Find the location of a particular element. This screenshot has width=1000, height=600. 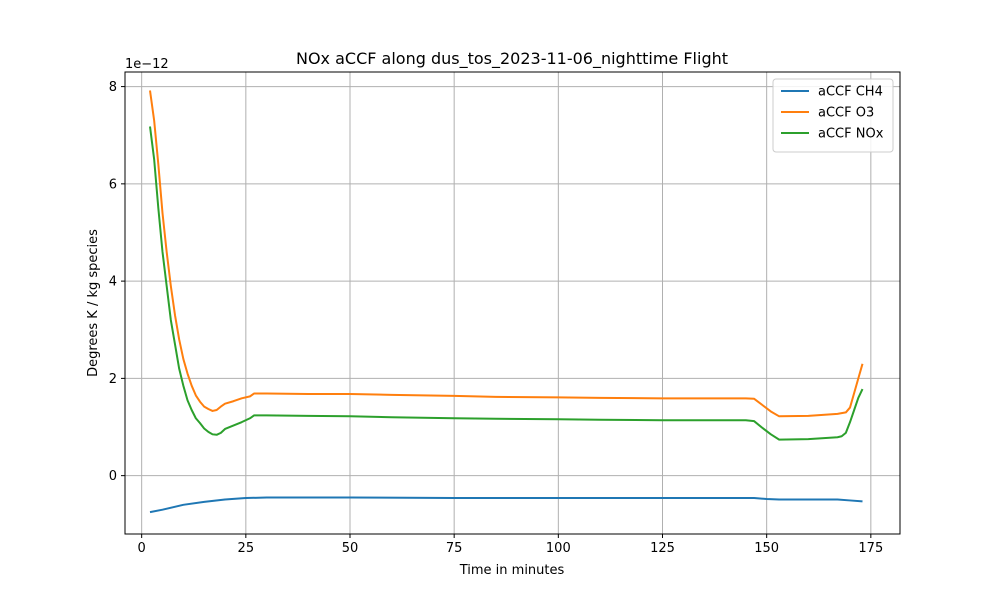

x-tick-label: 125 is located at coordinates (662, 548).